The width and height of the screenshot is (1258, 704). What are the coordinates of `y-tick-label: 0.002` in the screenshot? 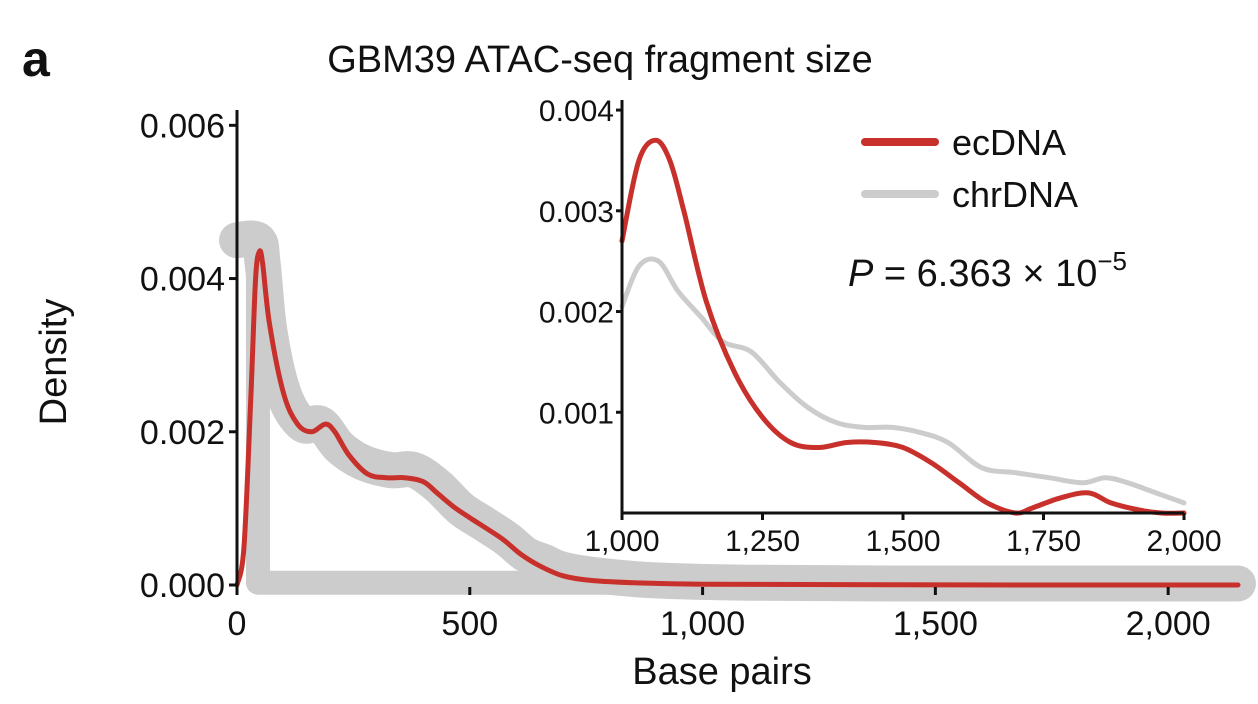 It's located at (182, 433).